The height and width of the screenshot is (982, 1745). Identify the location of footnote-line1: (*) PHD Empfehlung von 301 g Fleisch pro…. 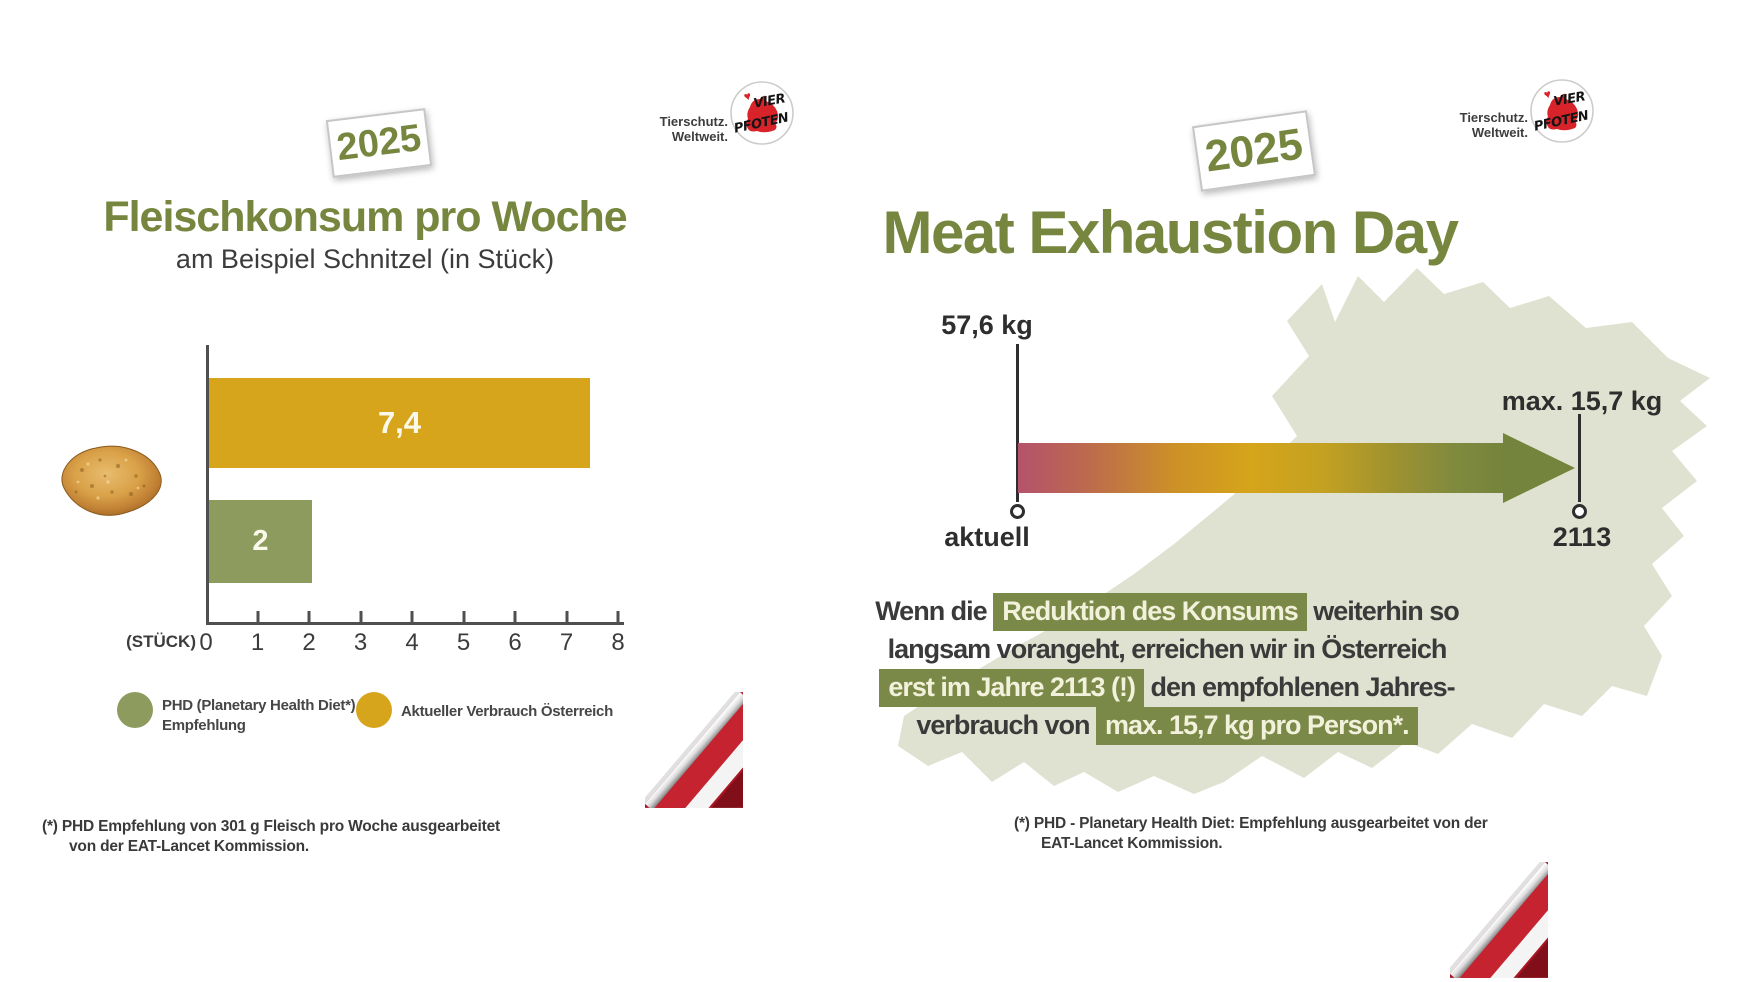
(271, 826).